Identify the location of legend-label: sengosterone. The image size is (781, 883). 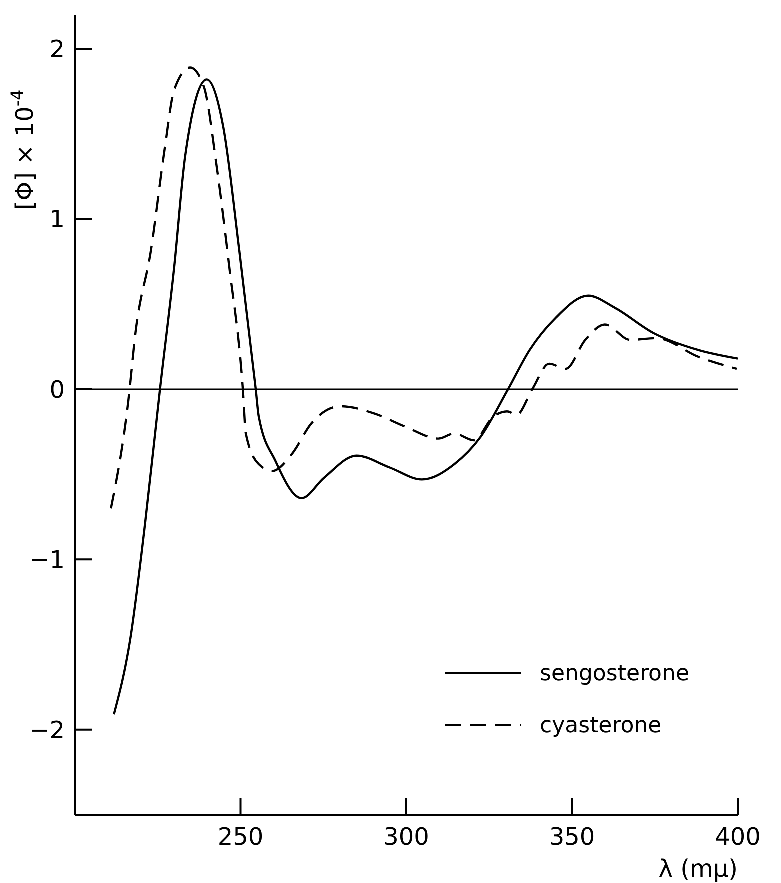
(615, 674).